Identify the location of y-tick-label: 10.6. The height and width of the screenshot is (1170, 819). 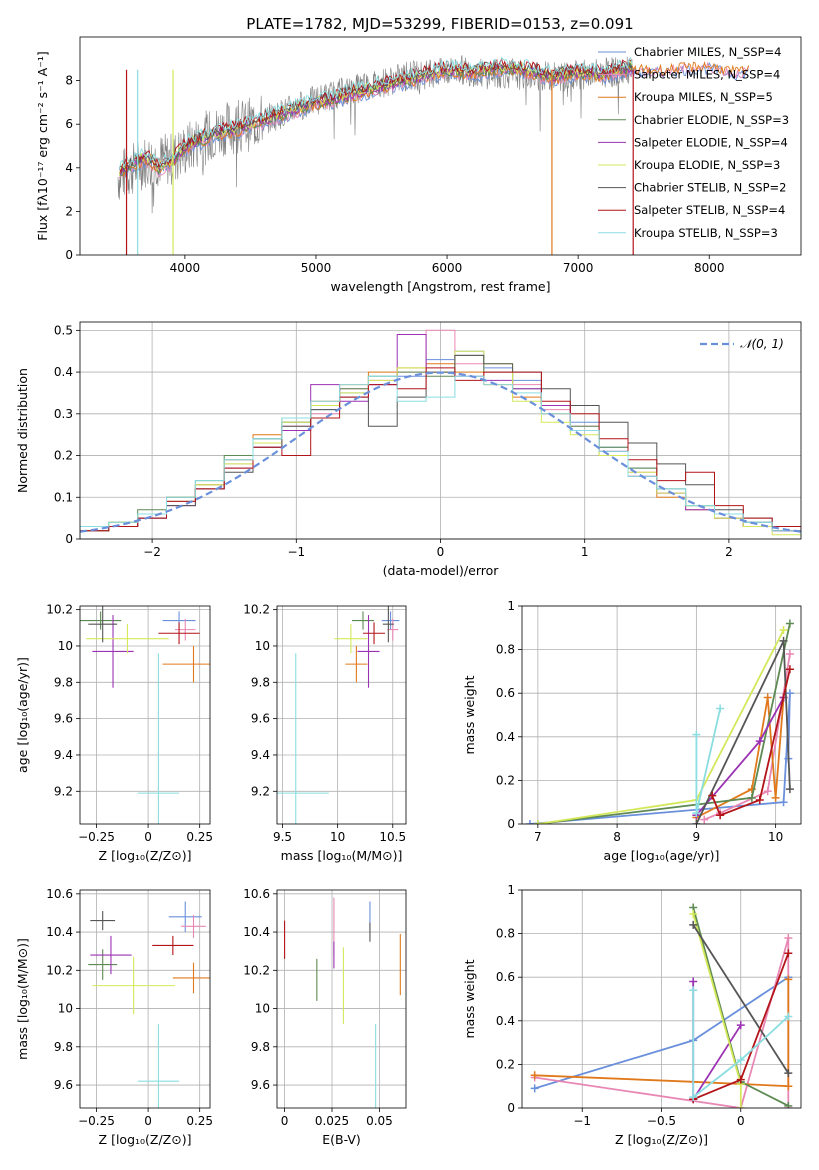
(59, 894).